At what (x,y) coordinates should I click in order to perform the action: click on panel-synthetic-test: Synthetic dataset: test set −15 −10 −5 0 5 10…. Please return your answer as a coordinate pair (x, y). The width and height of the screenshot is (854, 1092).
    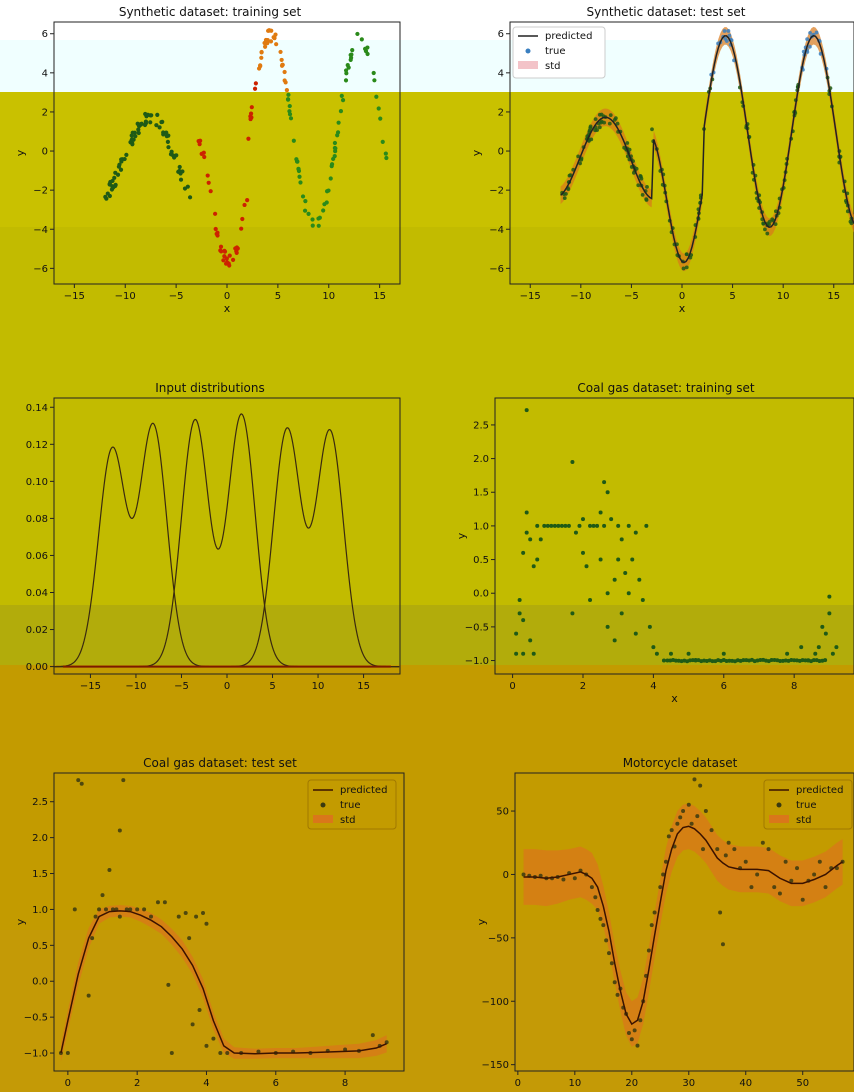
    Looking at the image, I should click on (662, 160).